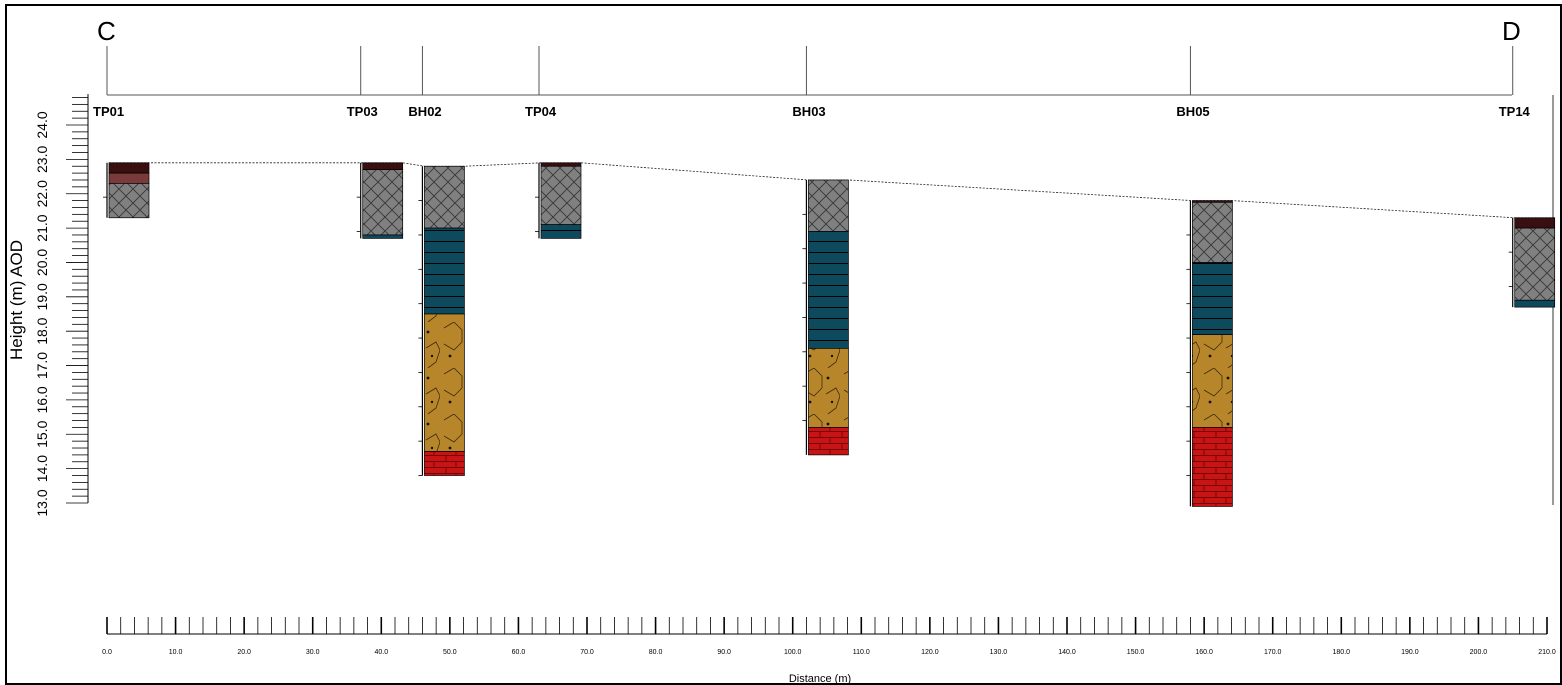  I want to click on y-tick-label: 24.0, so click(42, 124).